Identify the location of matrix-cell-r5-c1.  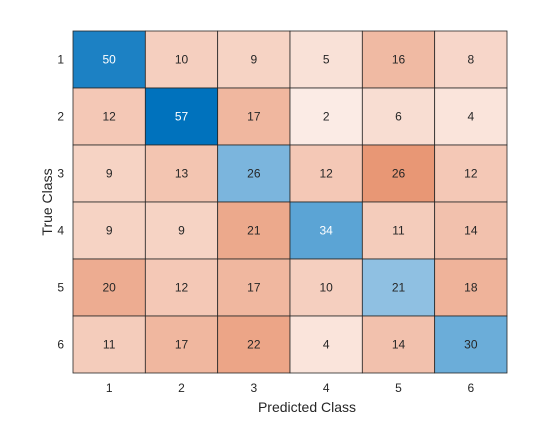
(109, 287).